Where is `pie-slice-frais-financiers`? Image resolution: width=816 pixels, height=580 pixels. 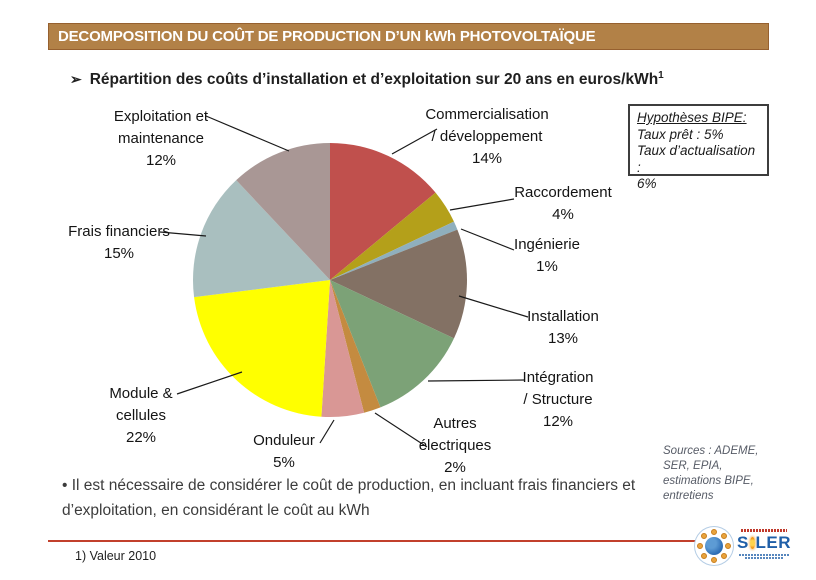 pie-slice-frais-financiers is located at coordinates (261, 239).